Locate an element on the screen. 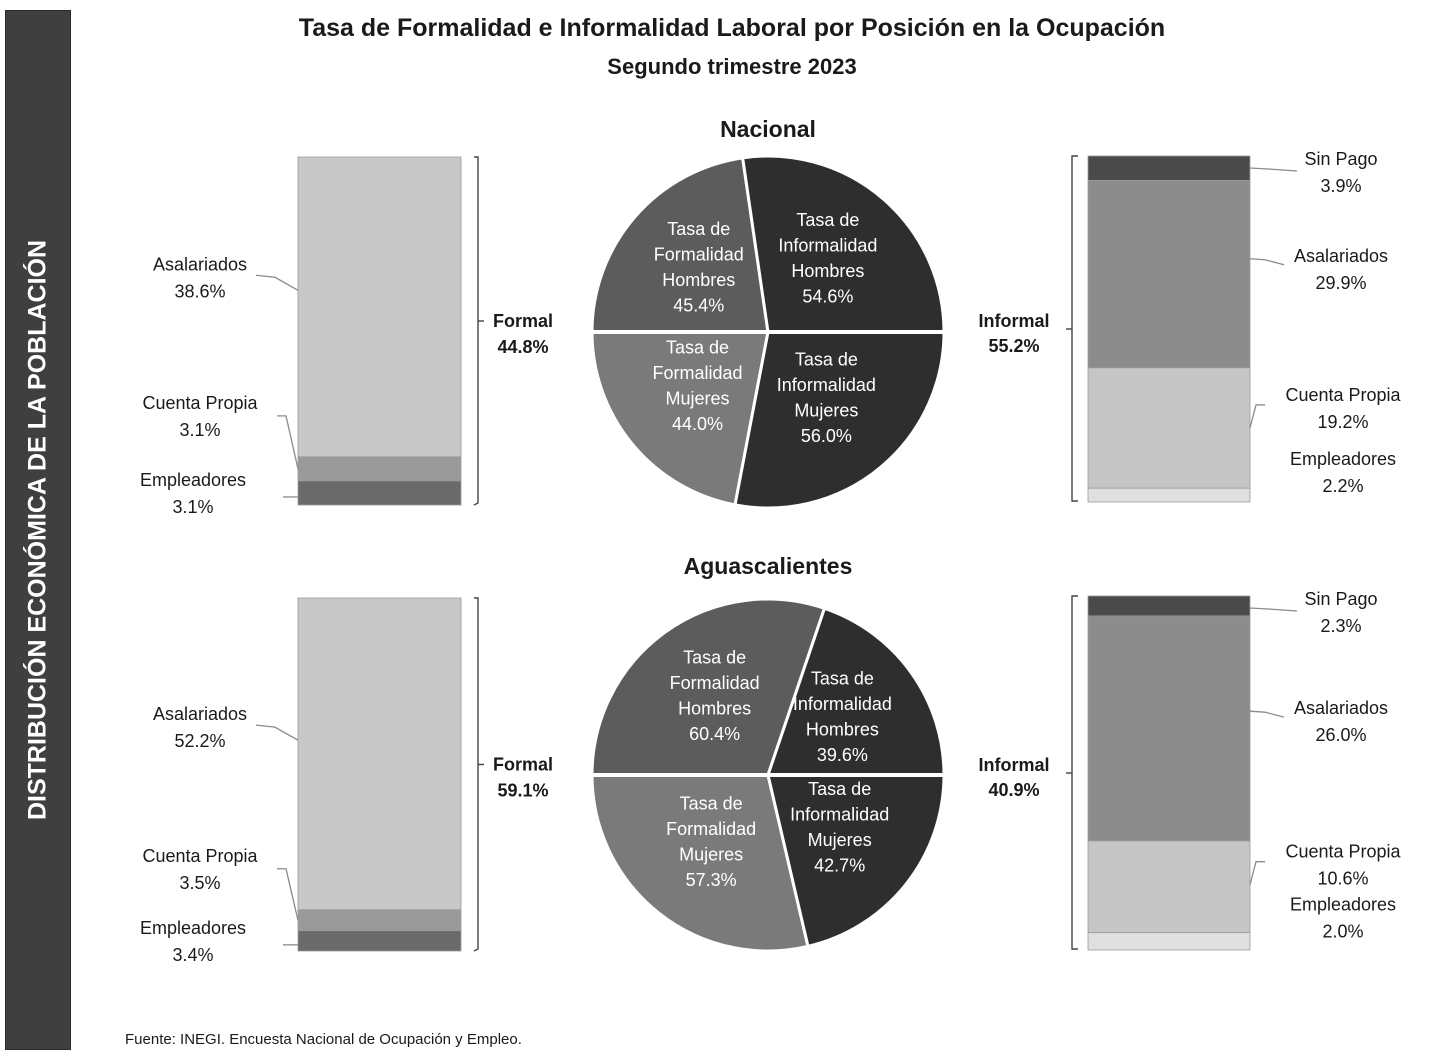  region-title-aguascalientes: Aguascalientes is located at coordinates (768, 566).